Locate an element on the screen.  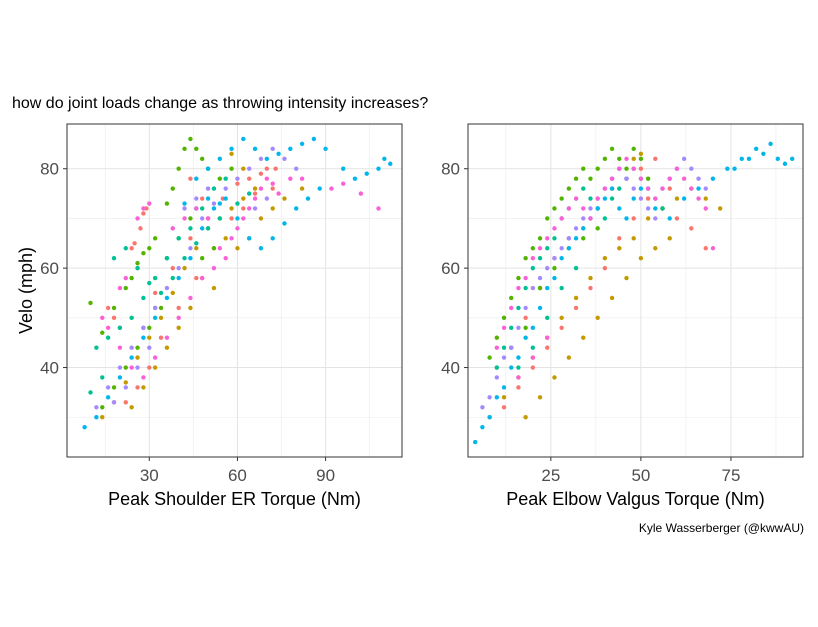
y-tick-label: 80 is located at coordinates (49, 169).